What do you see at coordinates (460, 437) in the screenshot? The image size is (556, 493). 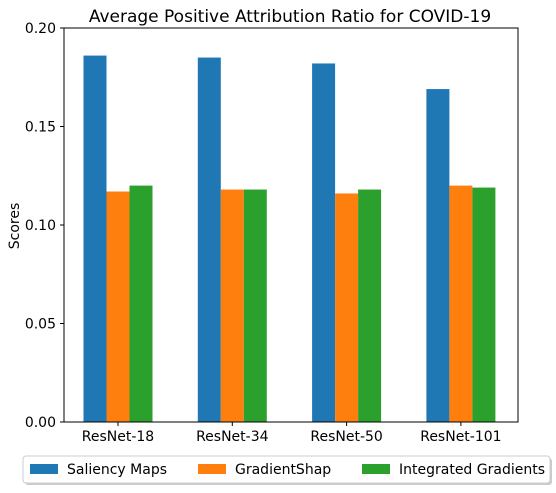 I see `x-tick-label: ResNet-101` at bounding box center [460, 437].